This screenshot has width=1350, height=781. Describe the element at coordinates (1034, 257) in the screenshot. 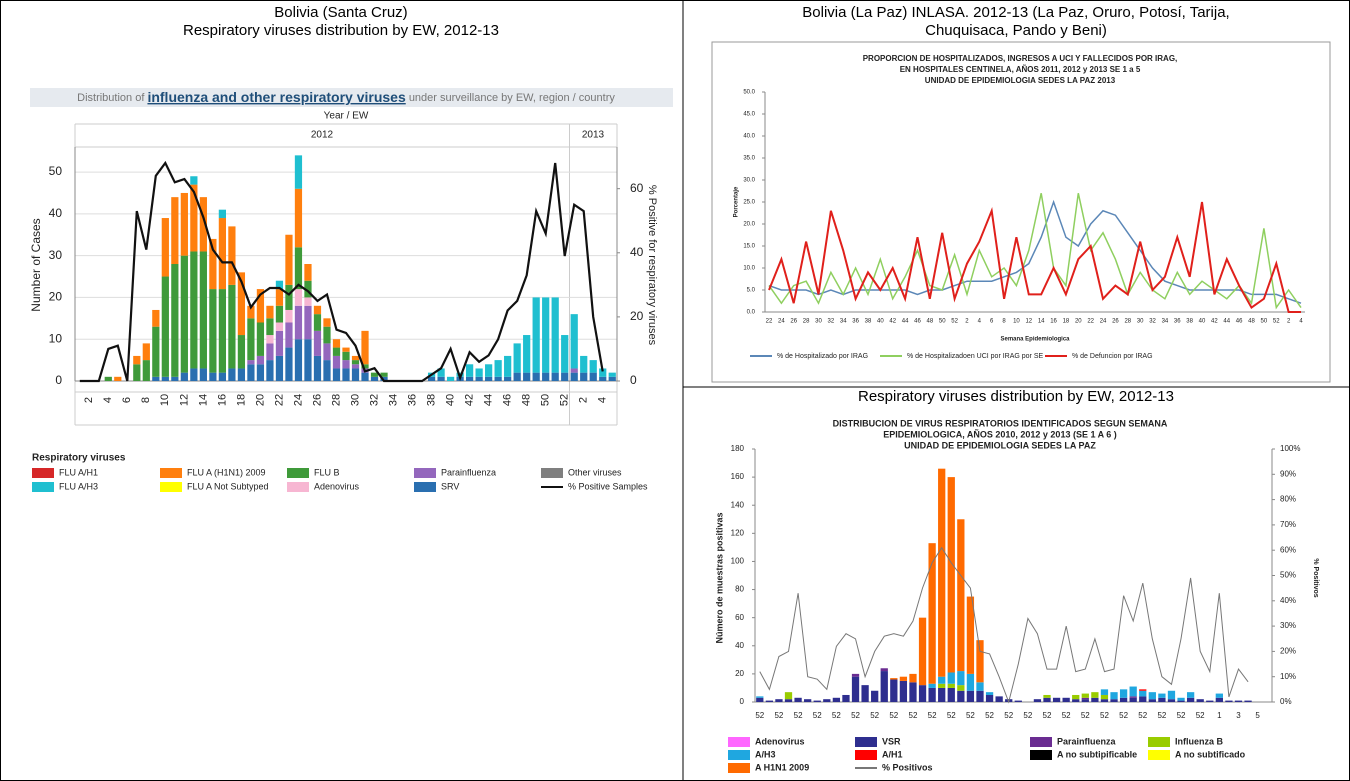

I see `data-line` at that location.